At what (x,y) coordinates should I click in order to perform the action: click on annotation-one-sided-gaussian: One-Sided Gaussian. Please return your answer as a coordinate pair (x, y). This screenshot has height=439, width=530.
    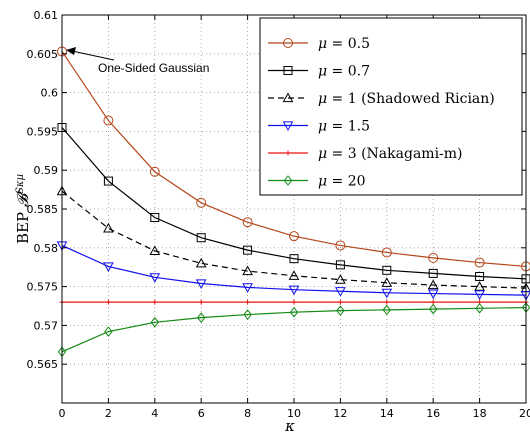
    Looking at the image, I should click on (153, 68).